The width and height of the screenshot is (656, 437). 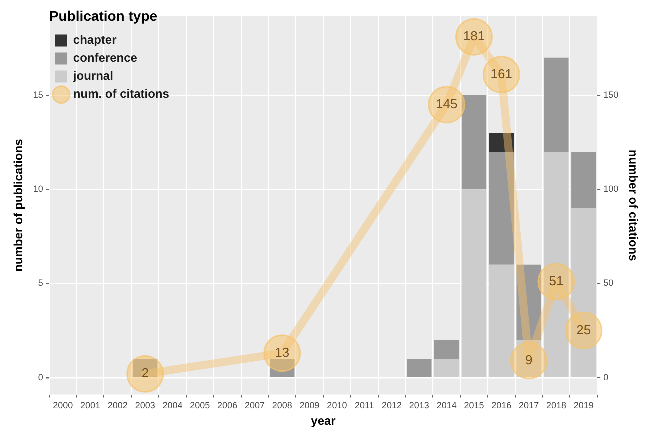 I want to click on legend-label: num. of citations, so click(x=121, y=94).